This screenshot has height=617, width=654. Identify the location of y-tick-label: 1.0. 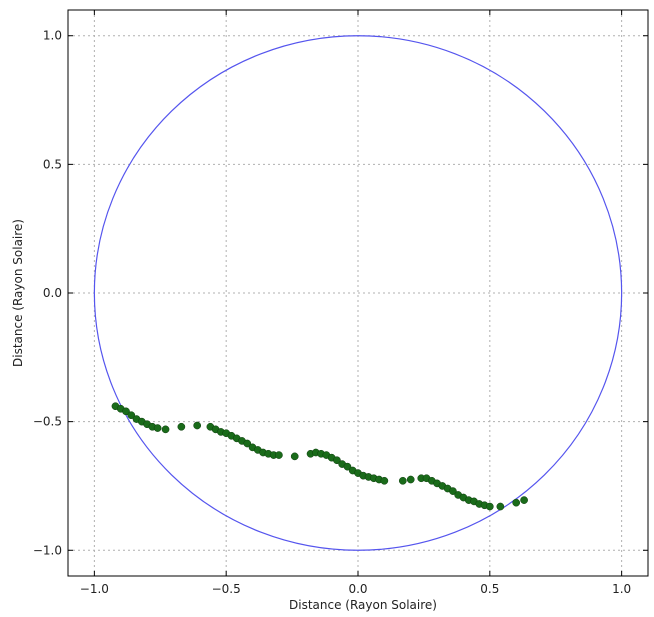
(52, 36).